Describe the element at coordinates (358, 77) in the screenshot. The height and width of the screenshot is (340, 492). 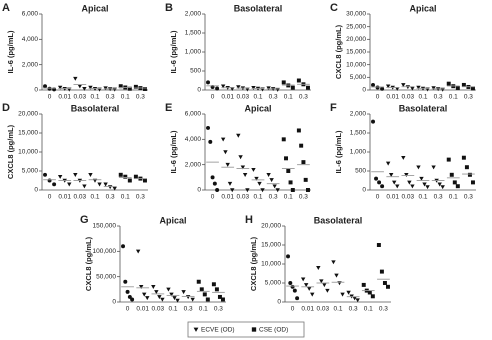
I see `y-tick-label: 5,000` at that location.